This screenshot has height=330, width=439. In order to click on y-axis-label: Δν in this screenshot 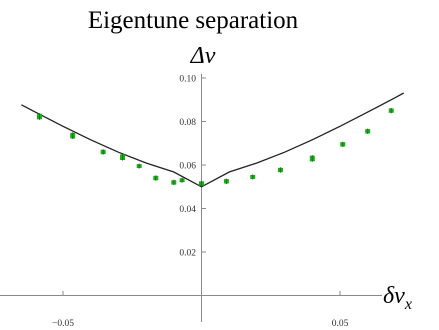, I will do `click(203, 56)`.